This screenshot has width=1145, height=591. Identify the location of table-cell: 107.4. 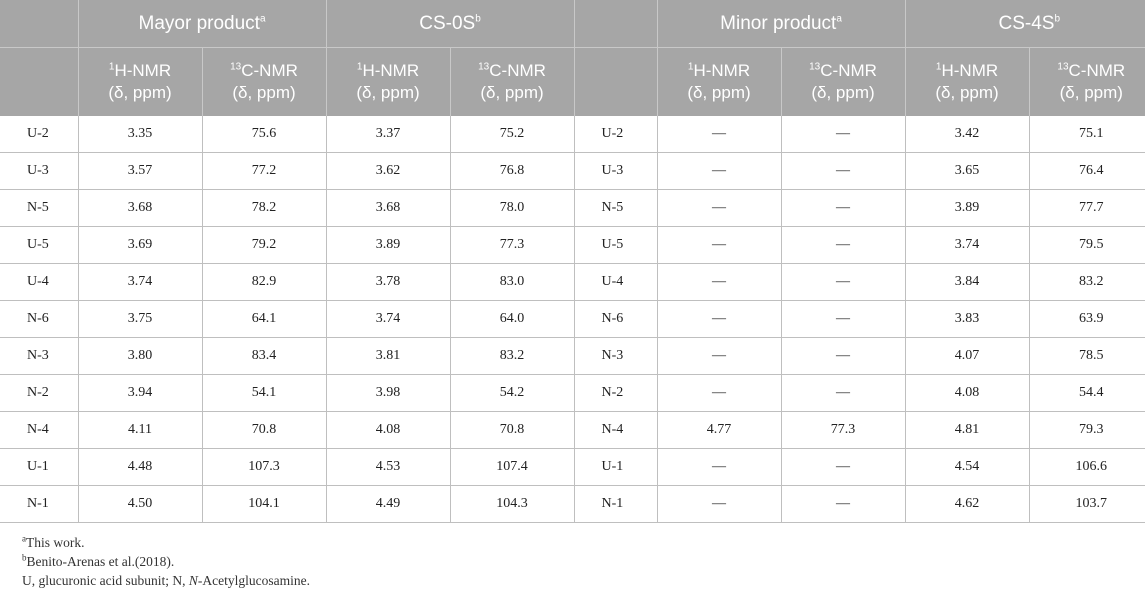
(512, 467).